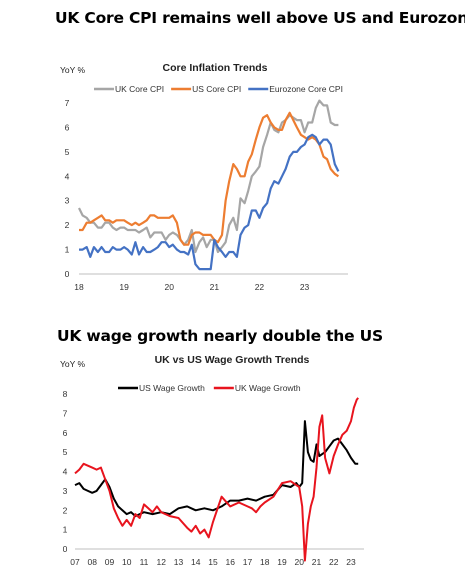 The image size is (465, 576). Describe the element at coordinates (268, 388) in the screenshot. I see `legend-label: UK Wage Growth` at that location.